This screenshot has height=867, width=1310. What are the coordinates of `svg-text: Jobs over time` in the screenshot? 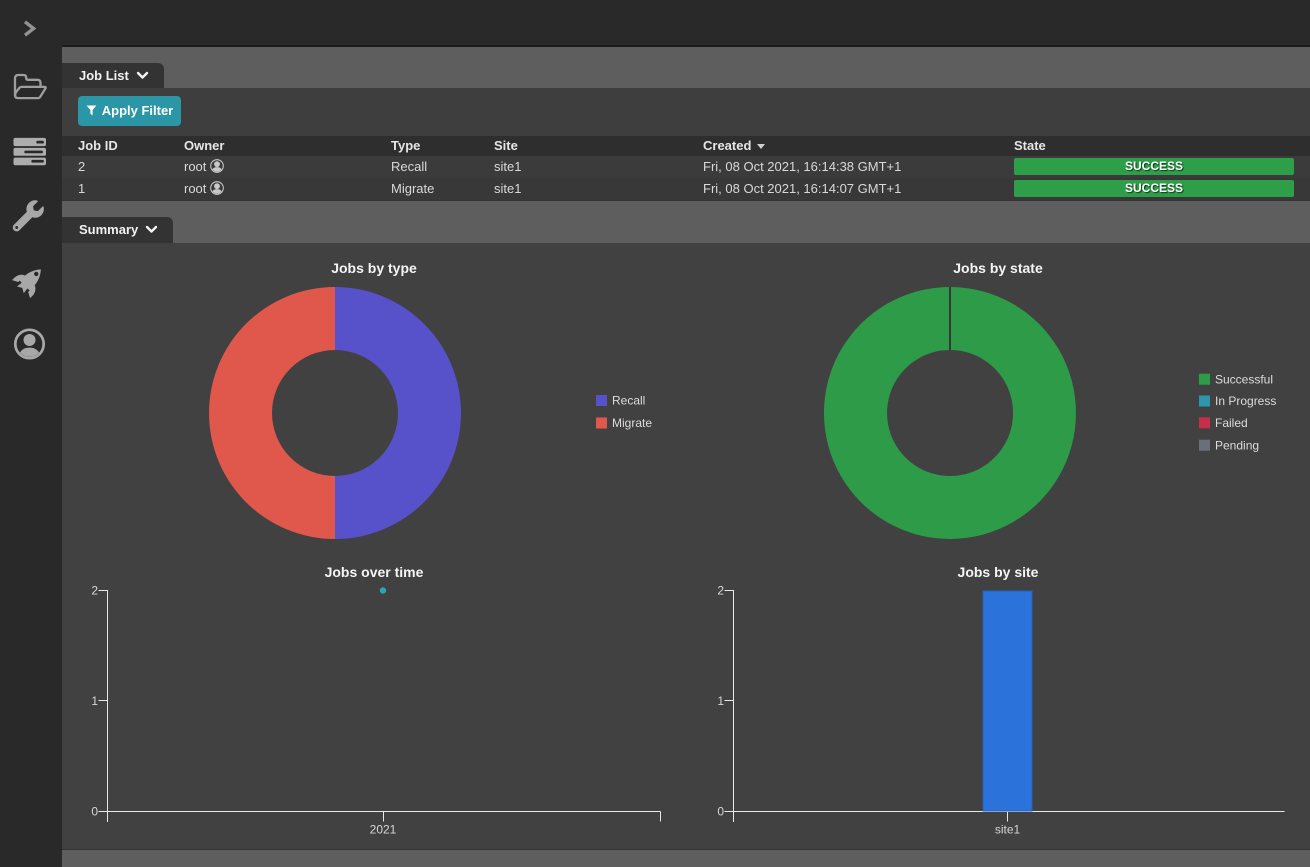 It's located at (374, 572).